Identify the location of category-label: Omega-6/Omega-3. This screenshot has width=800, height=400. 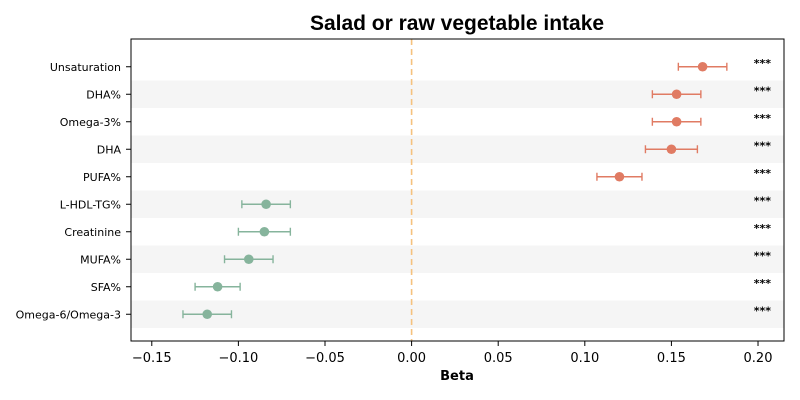
(68, 314).